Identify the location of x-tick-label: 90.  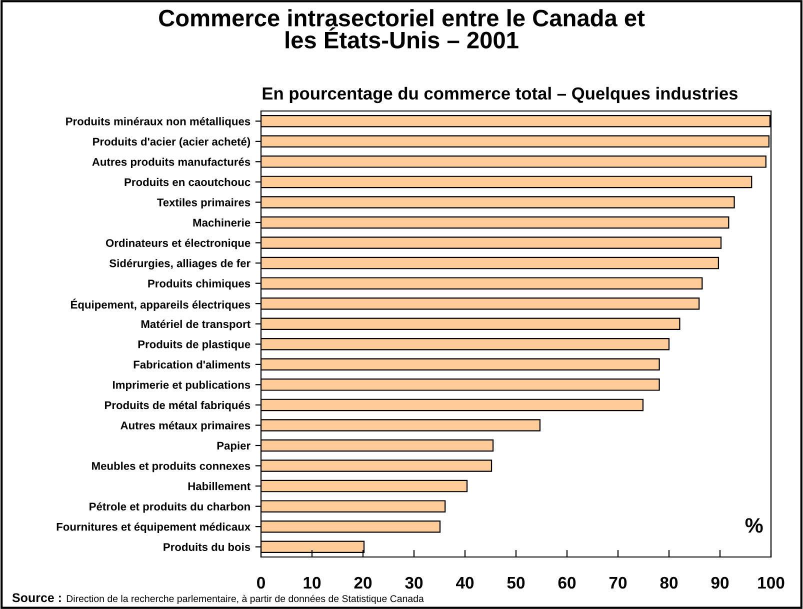
(720, 582).